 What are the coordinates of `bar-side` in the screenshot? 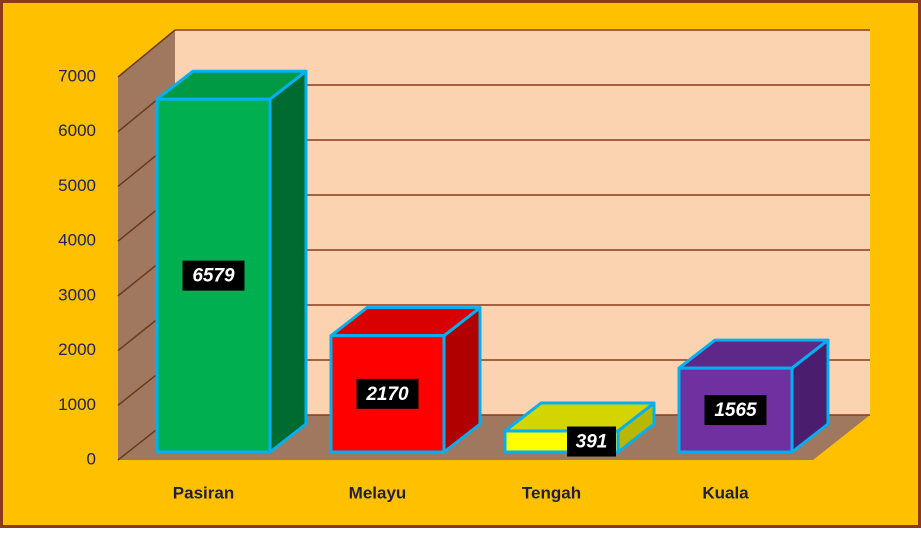 It's located at (288, 261).